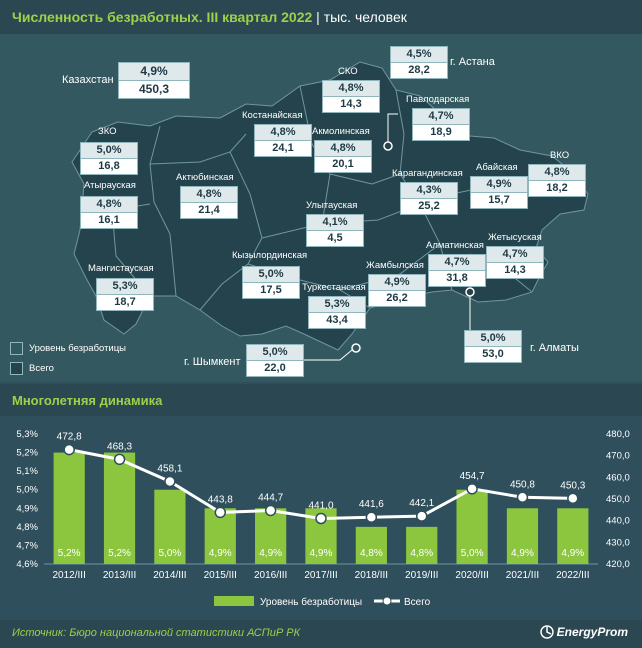 The width and height of the screenshot is (642, 648). I want to click on line-value-label: 441,6, so click(371, 504).